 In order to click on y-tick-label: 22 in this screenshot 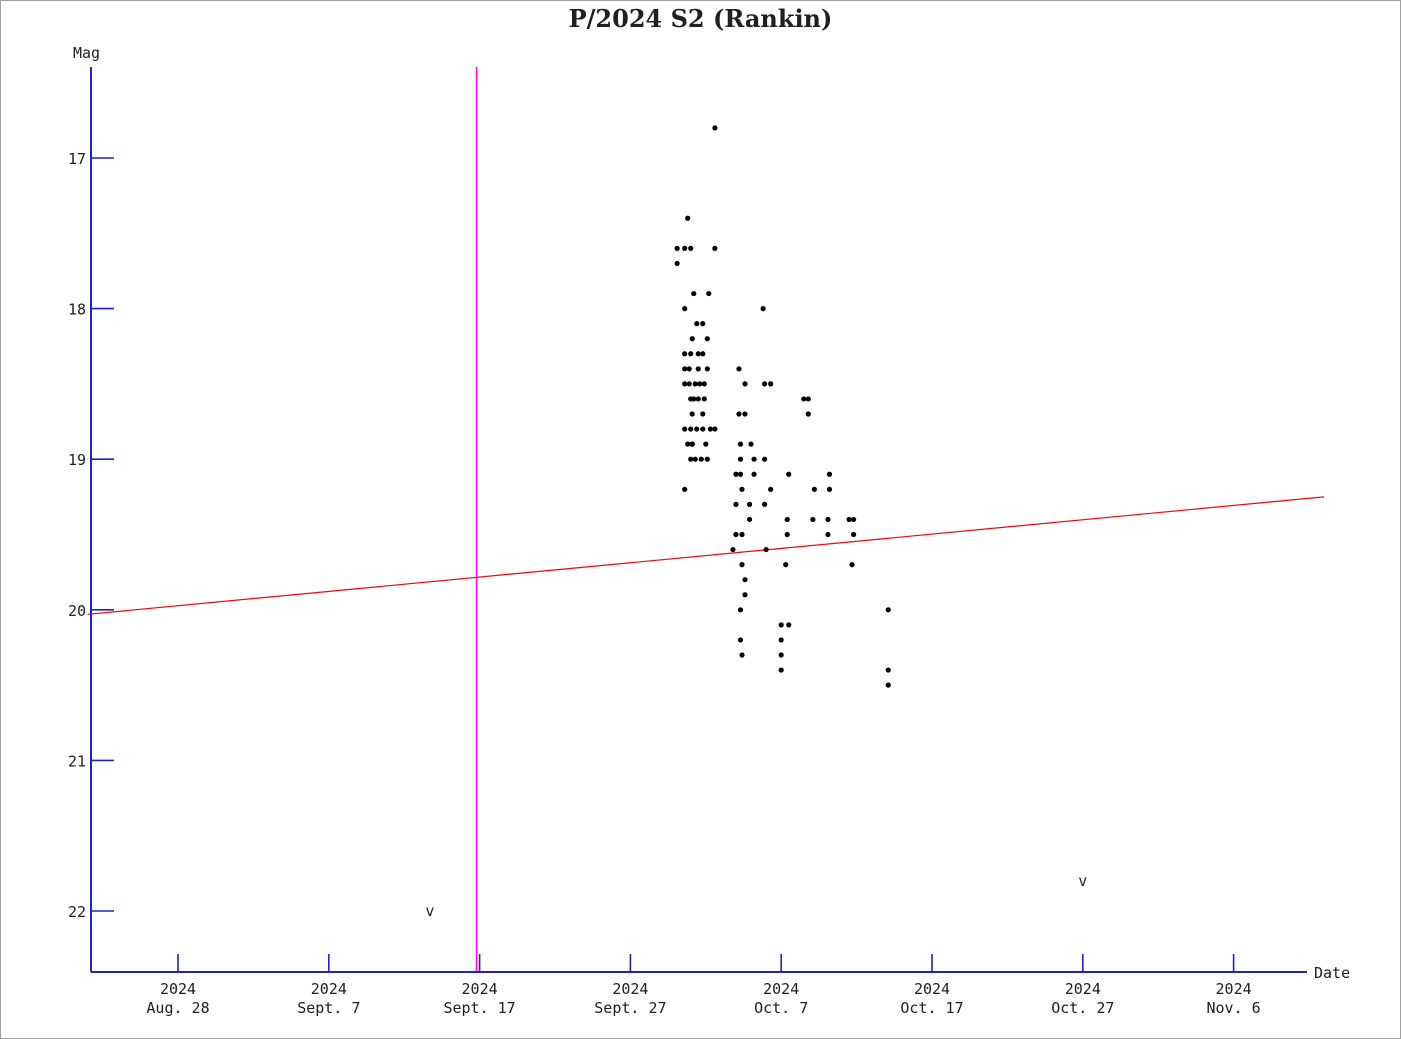, I will do `click(77, 912)`.